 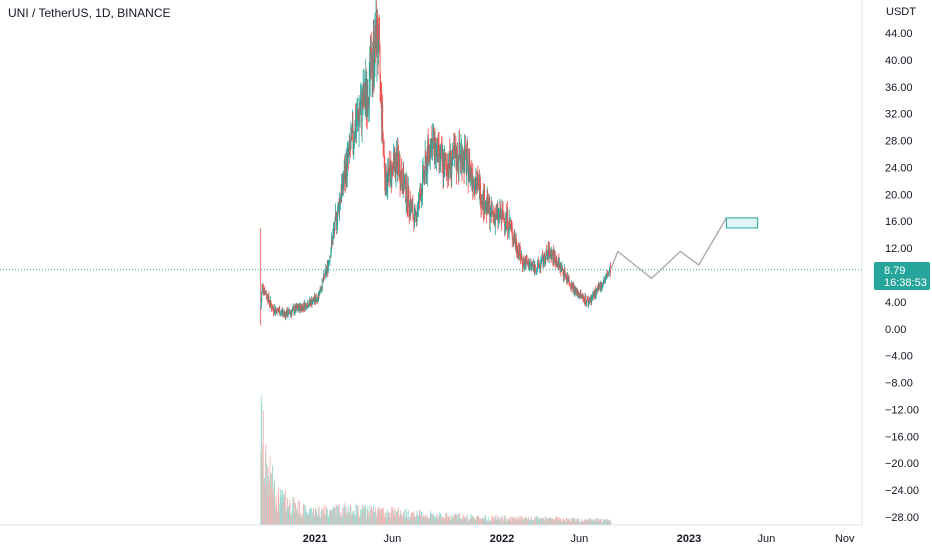 What do you see at coordinates (742, 223) in the screenshot?
I see `target-zone-box` at bounding box center [742, 223].